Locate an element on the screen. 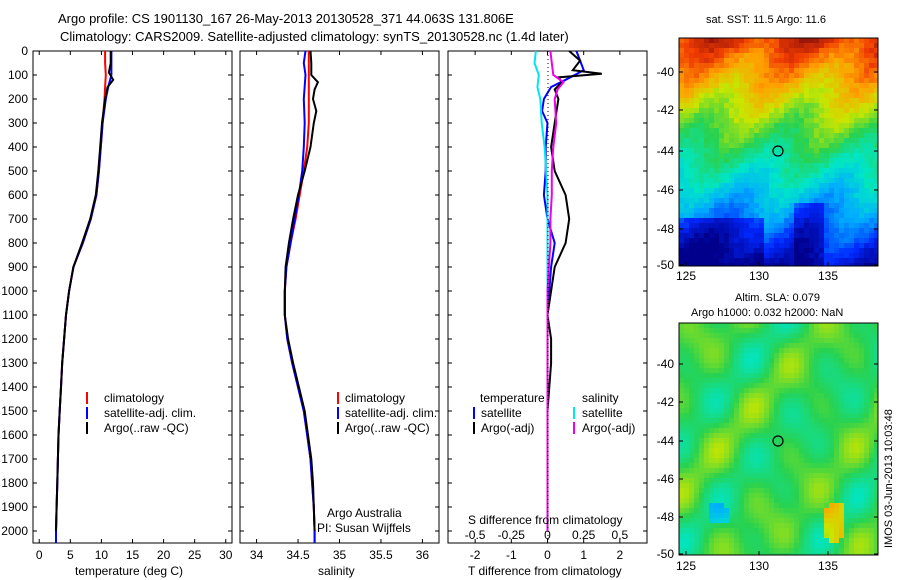 The width and height of the screenshot is (900, 580). sst-map is located at coordinates (778, 152).